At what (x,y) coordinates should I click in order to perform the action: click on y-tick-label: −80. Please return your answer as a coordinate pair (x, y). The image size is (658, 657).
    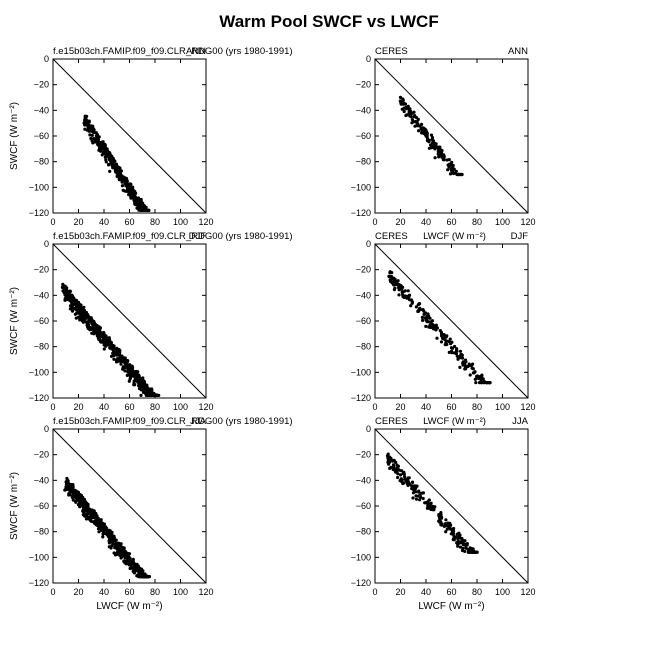
    Looking at the image, I should click on (363, 162).